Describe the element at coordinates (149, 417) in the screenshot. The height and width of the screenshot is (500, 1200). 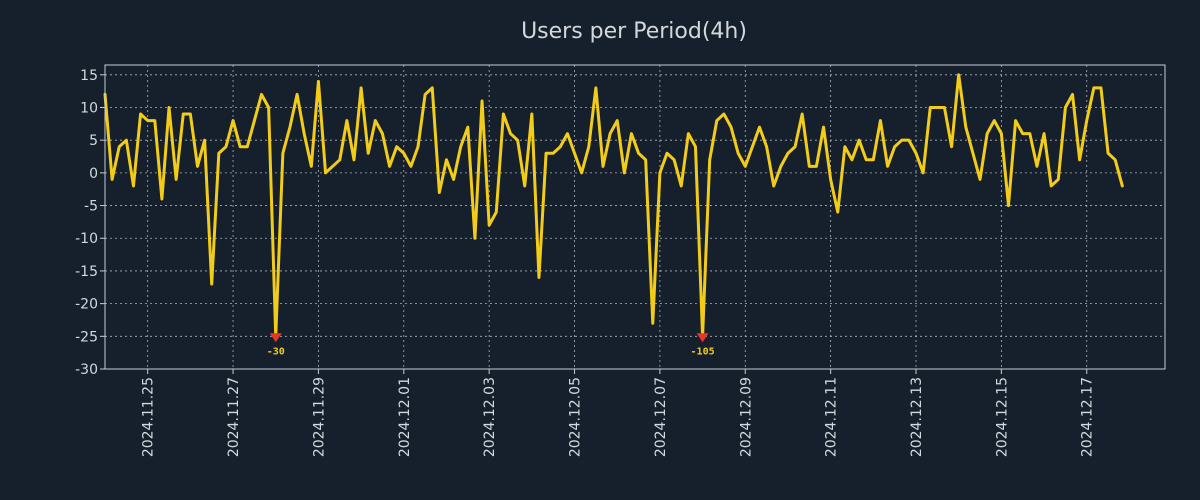
I see `x-tick-label: 2024.11.25` at that location.